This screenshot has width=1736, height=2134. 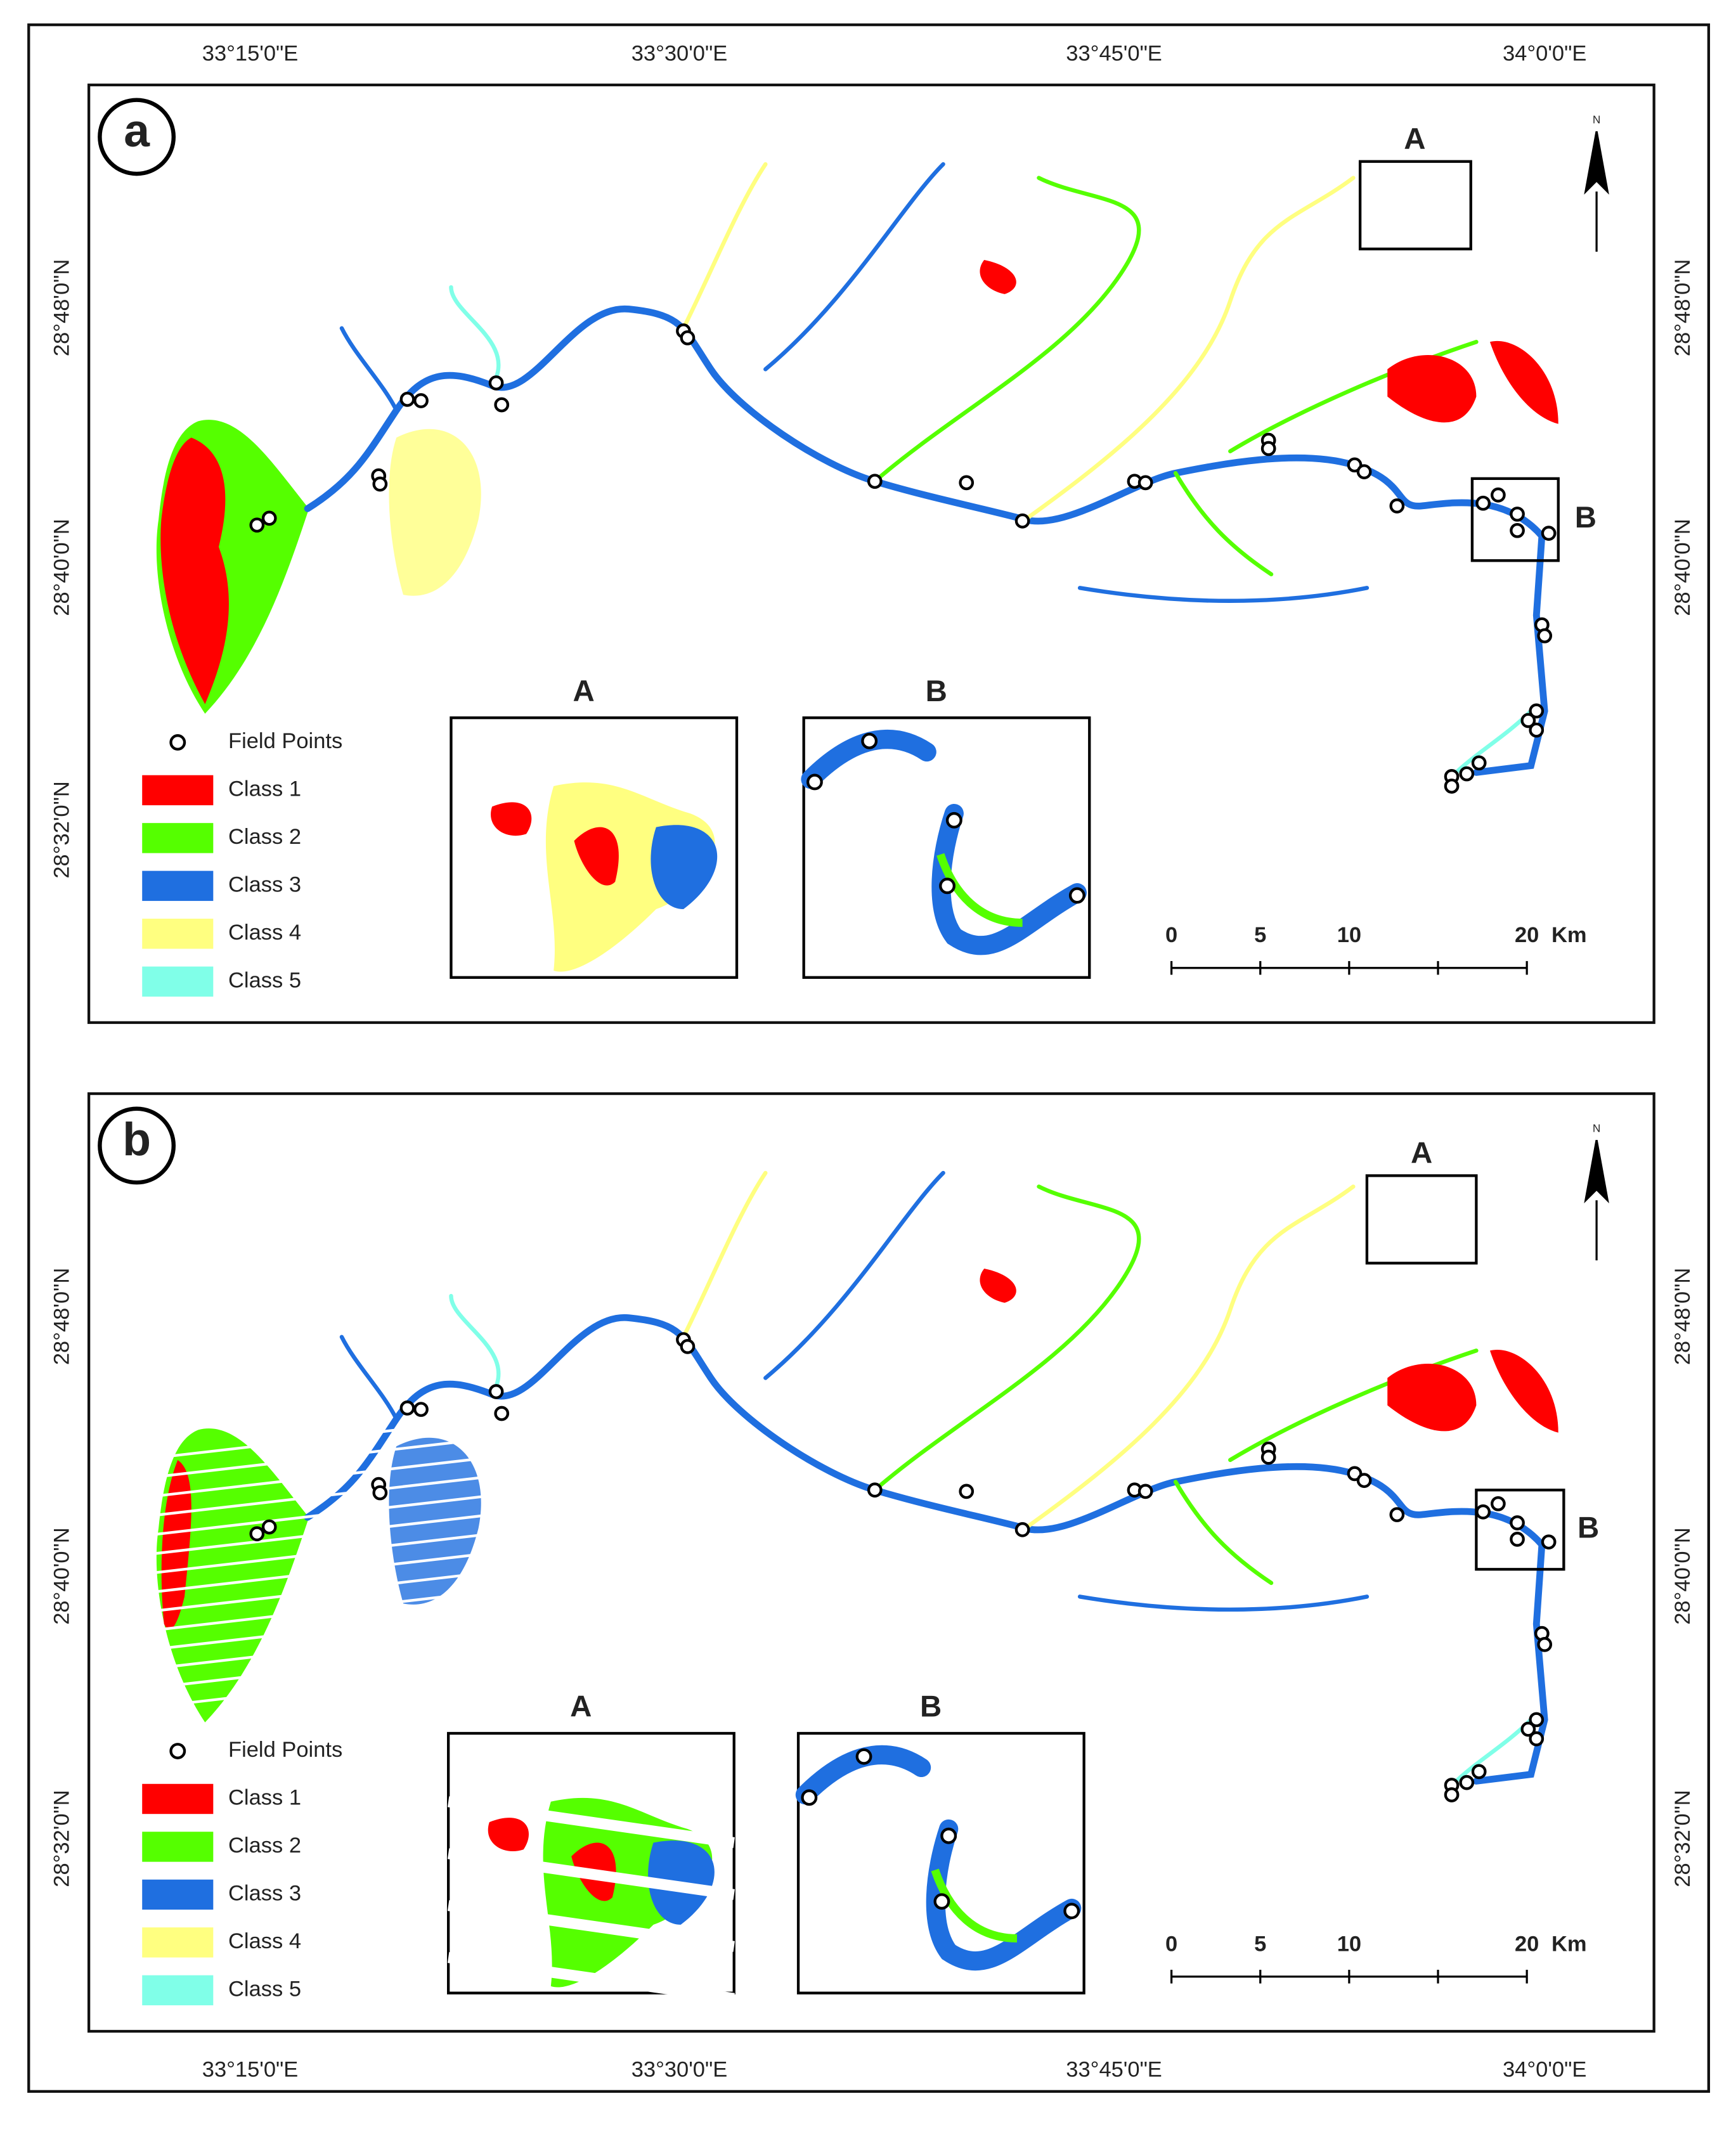 What do you see at coordinates (684, 867) in the screenshot?
I see `inset-class3` at bounding box center [684, 867].